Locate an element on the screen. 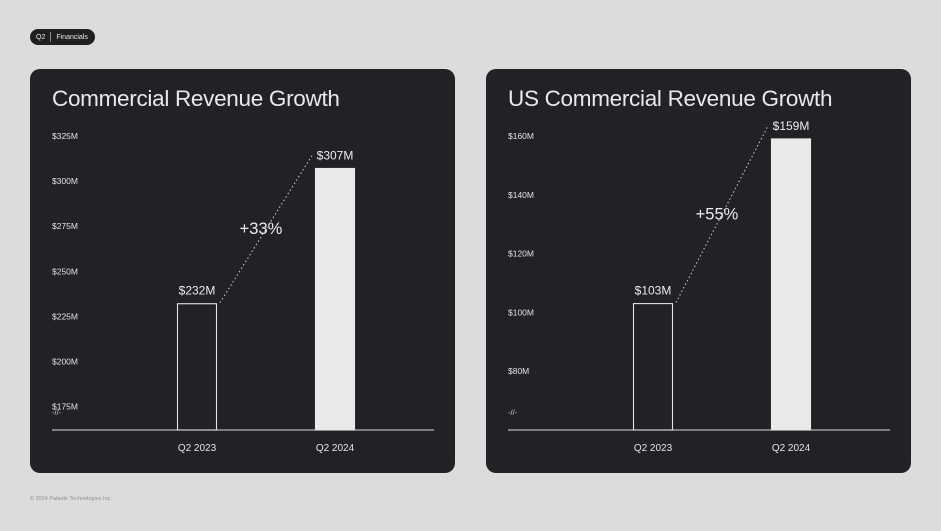 The width and height of the screenshot is (941, 531). y-tick-label: $200M is located at coordinates (65, 361).